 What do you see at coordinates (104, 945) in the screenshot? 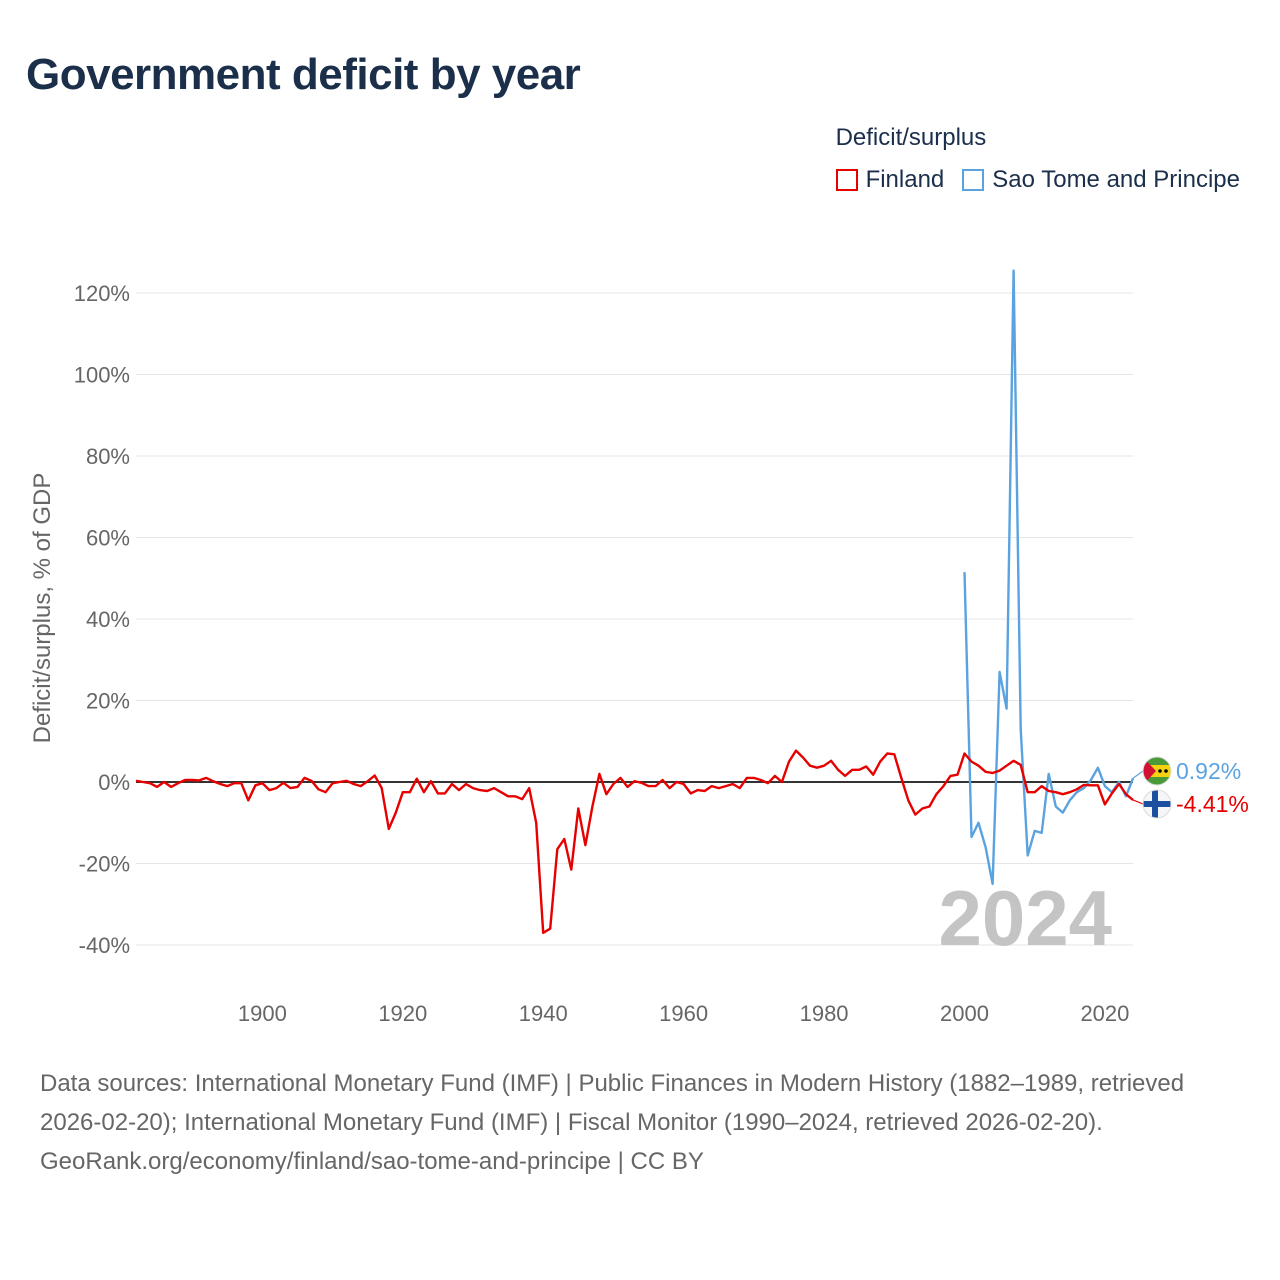
I see `y-tick-label: -40%` at bounding box center [104, 945].